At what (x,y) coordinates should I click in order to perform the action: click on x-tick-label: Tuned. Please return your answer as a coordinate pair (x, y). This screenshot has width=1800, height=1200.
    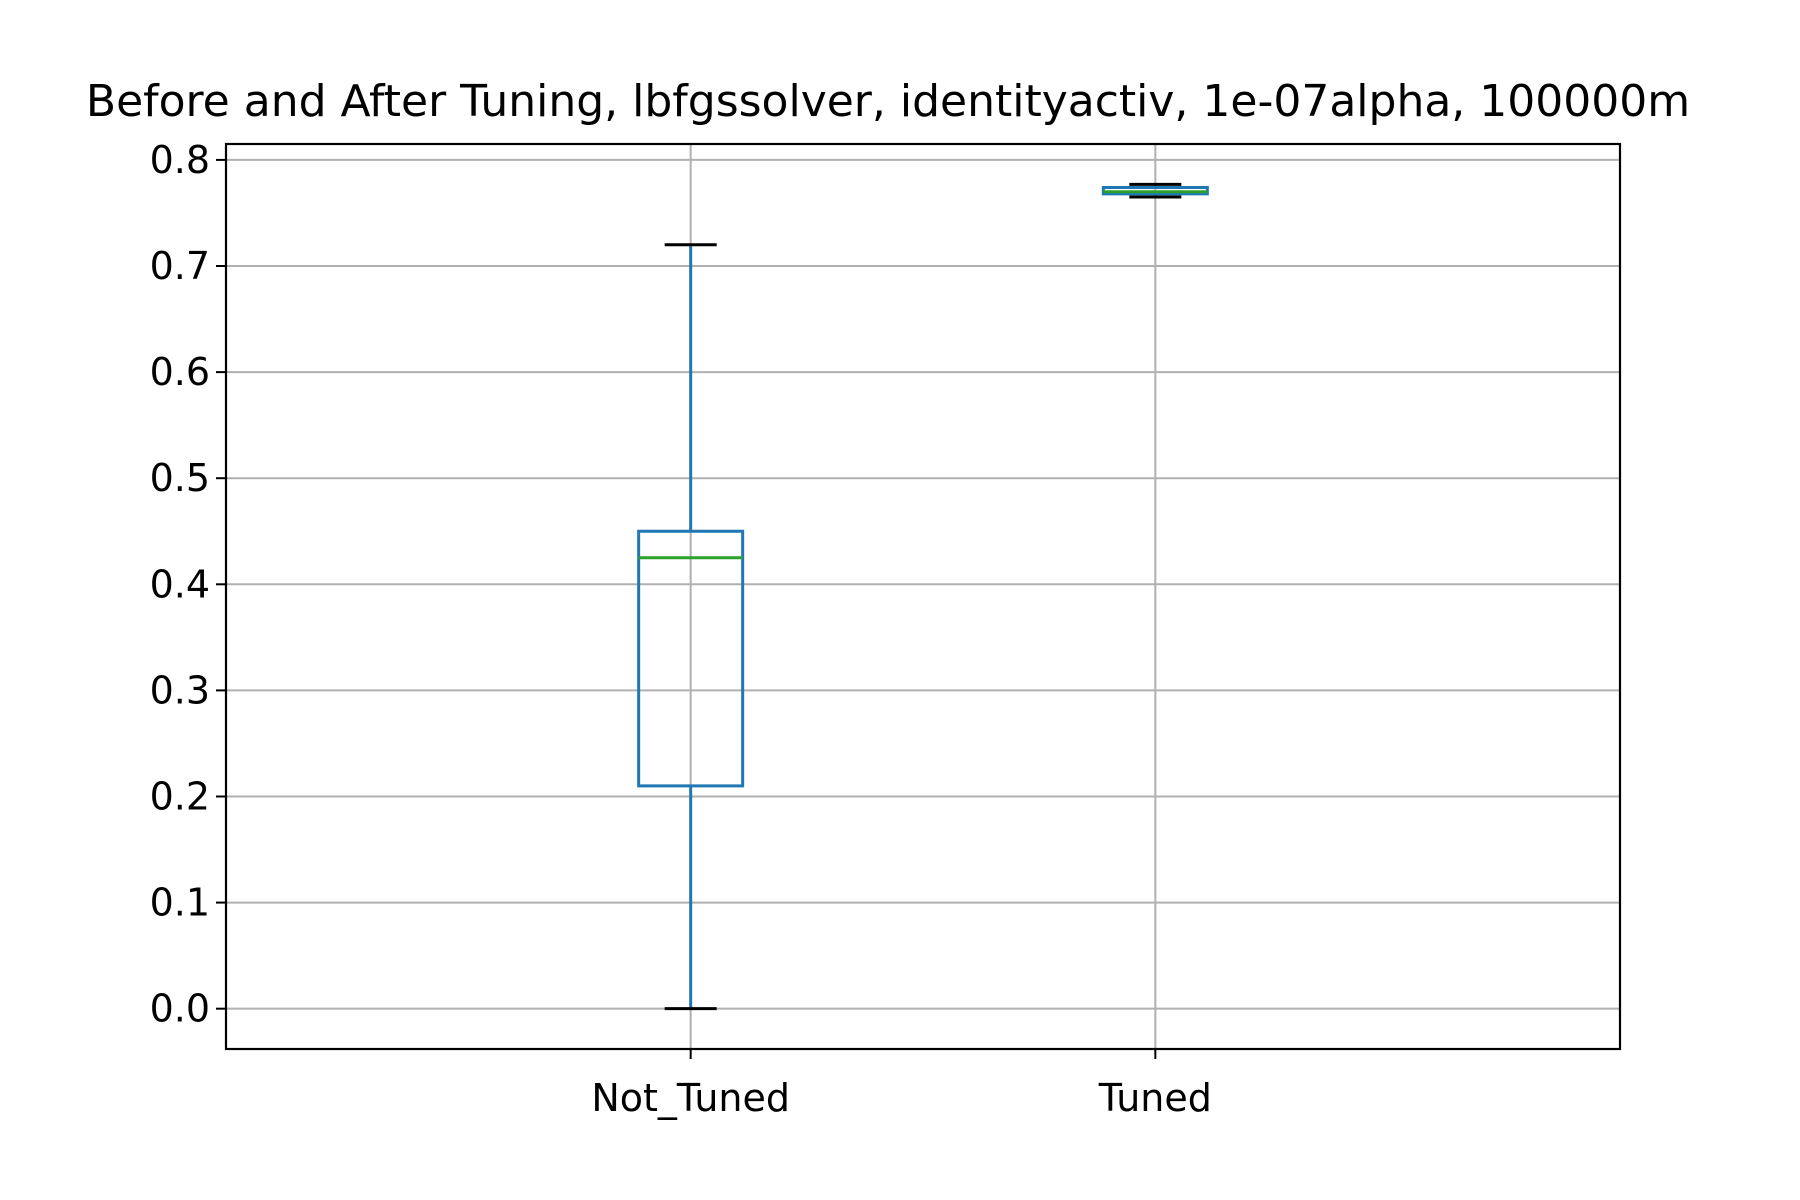
    Looking at the image, I should click on (1155, 1098).